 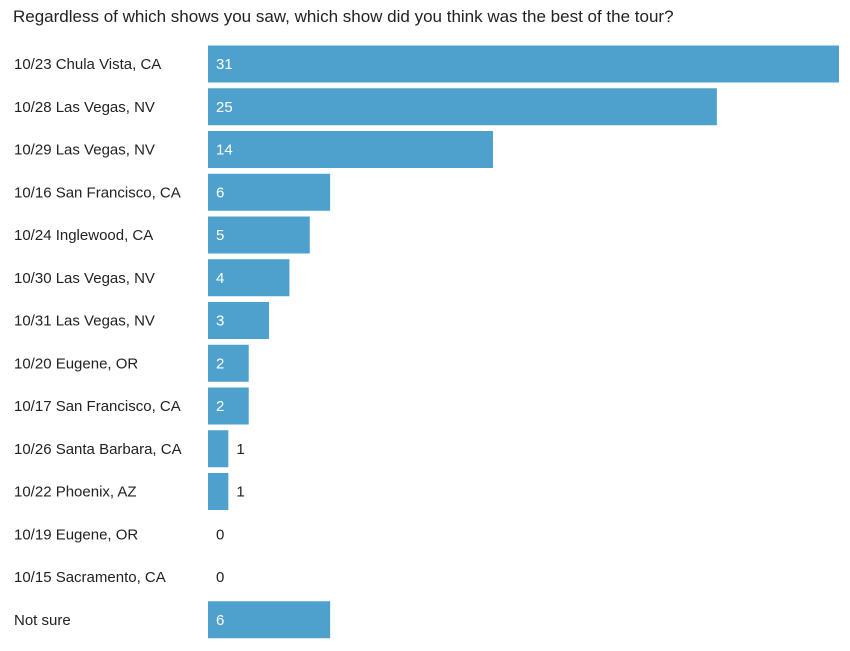 I want to click on category-label-10-31-las-vegas-nv: 10/31 Las Vegas, NV, so click(x=84, y=321).